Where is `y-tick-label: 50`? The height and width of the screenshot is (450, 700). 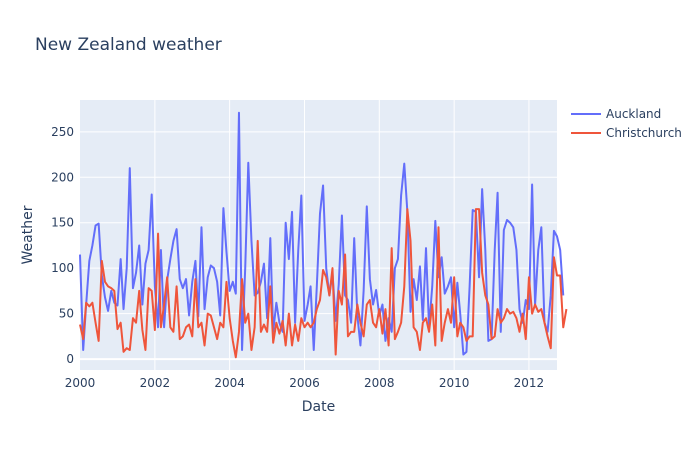
y-tick-label: 50 is located at coordinates (66, 314).